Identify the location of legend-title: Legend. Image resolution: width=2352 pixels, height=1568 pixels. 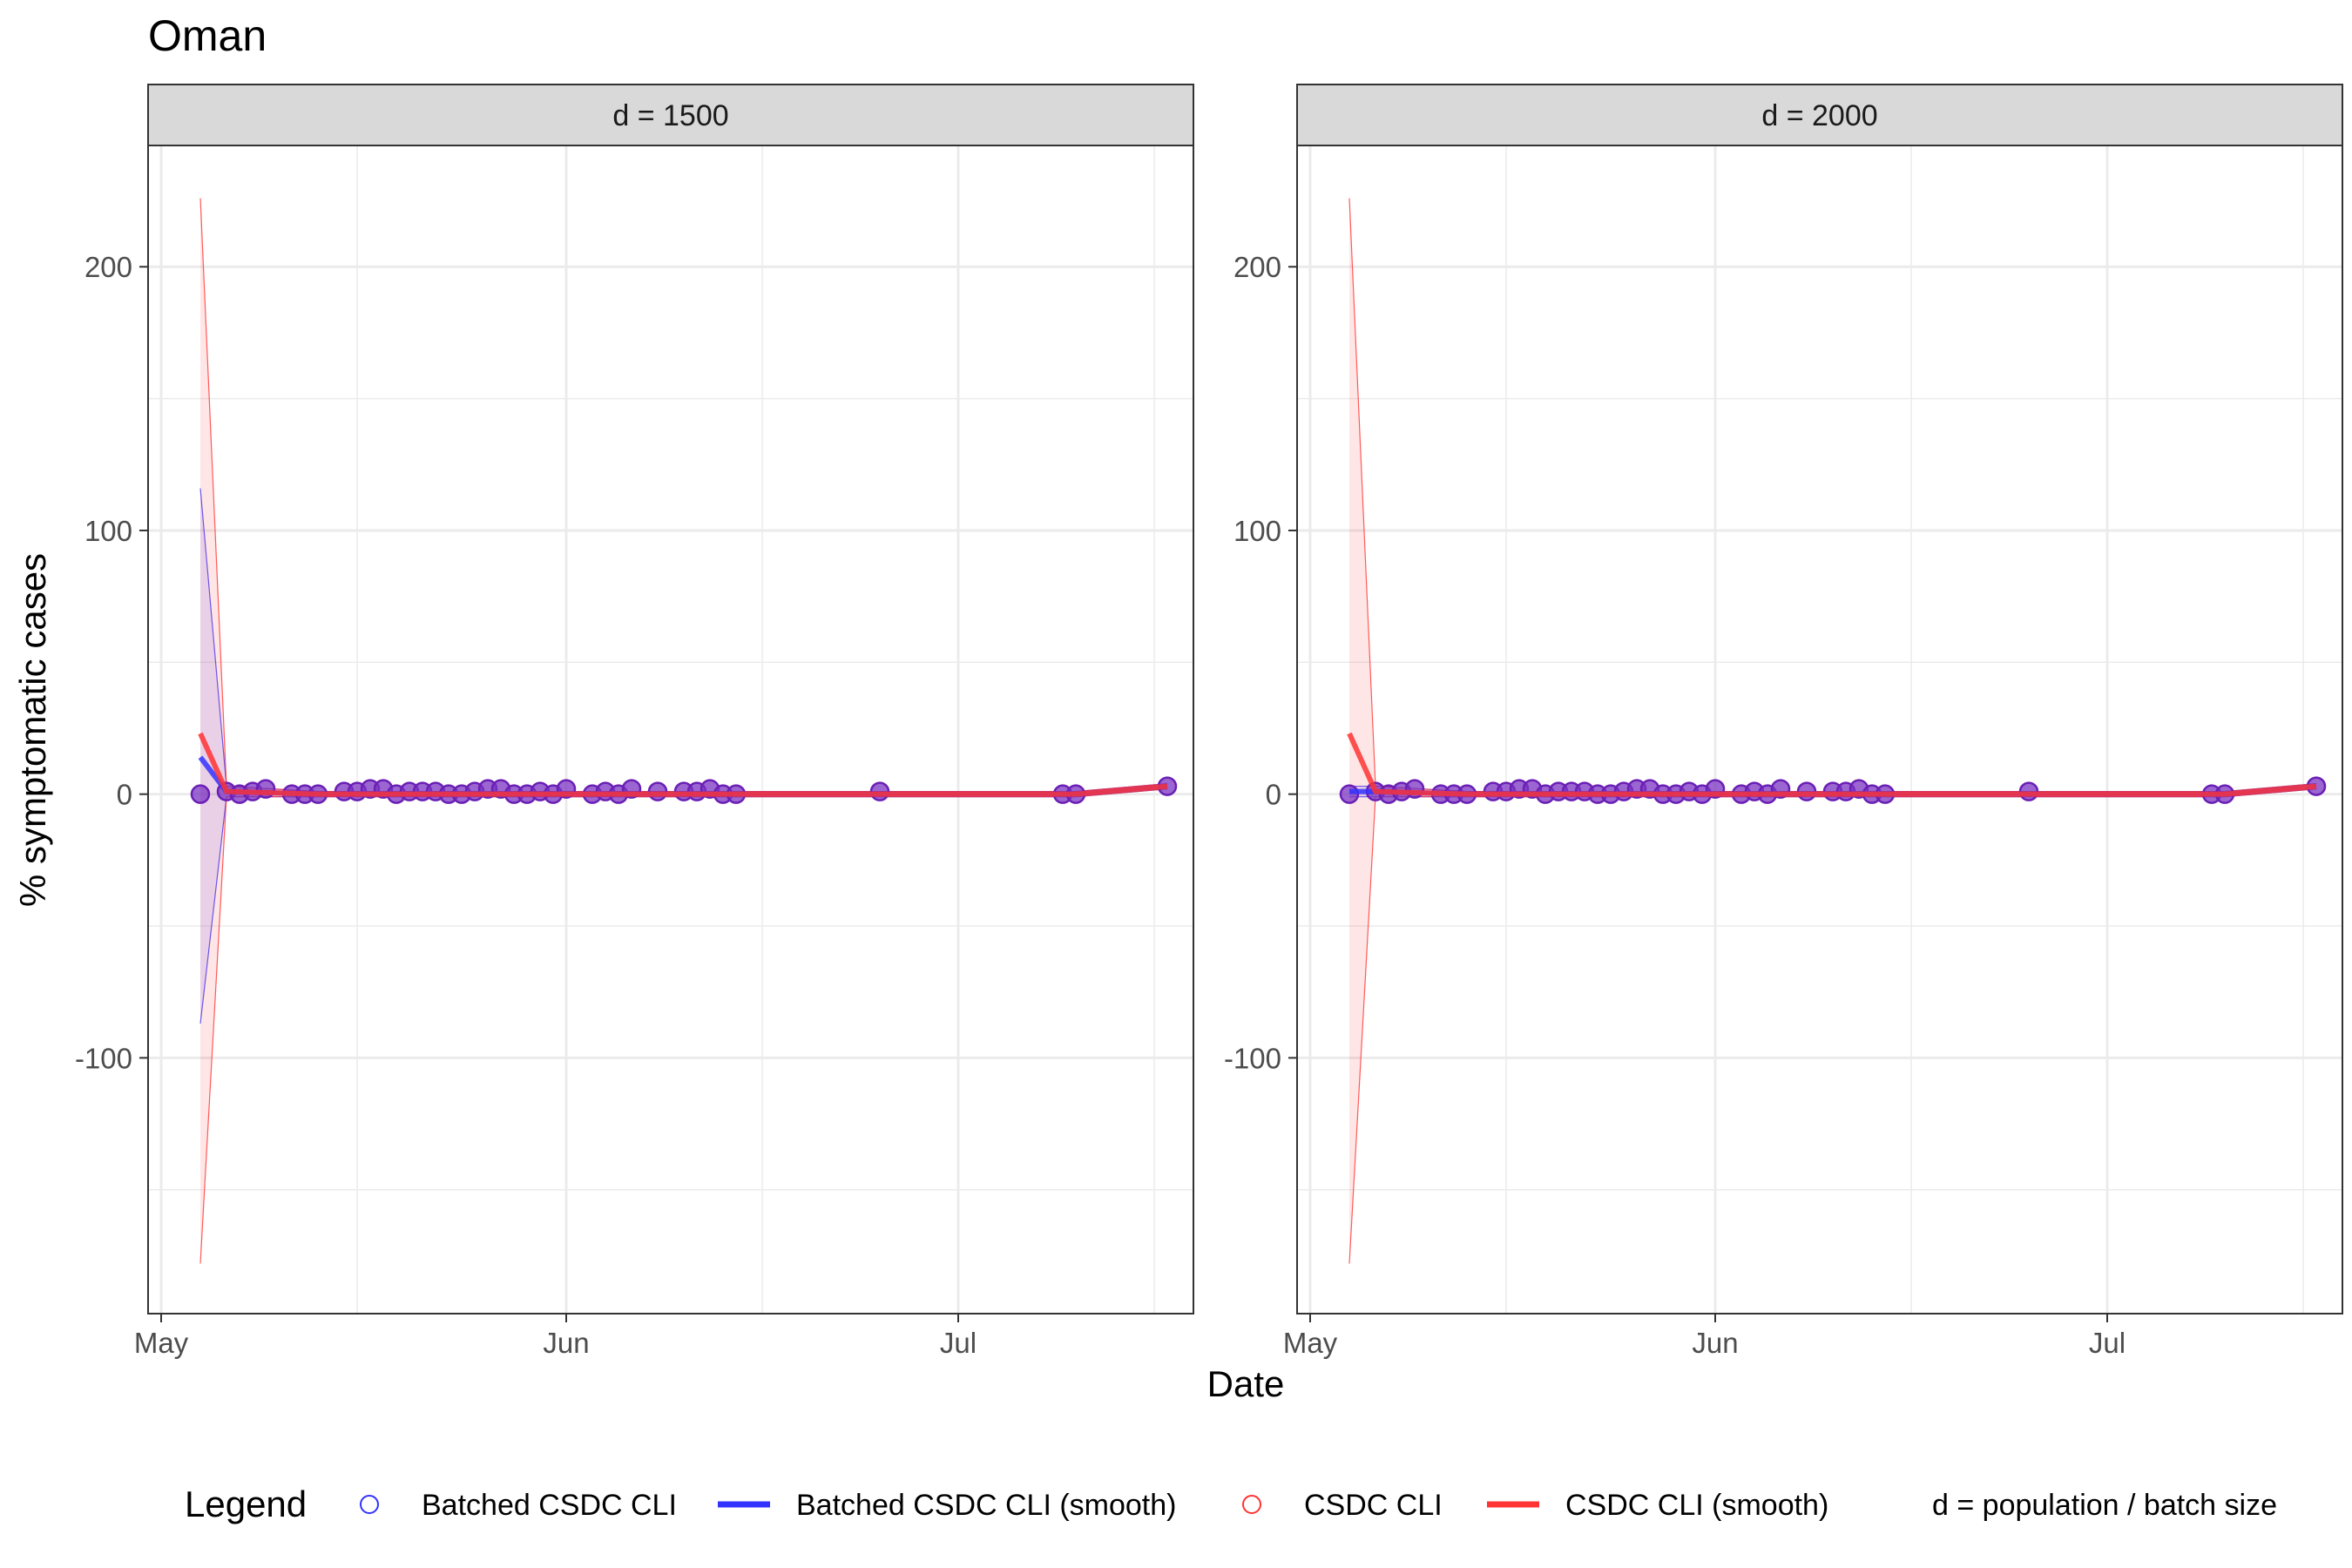
(246, 1504).